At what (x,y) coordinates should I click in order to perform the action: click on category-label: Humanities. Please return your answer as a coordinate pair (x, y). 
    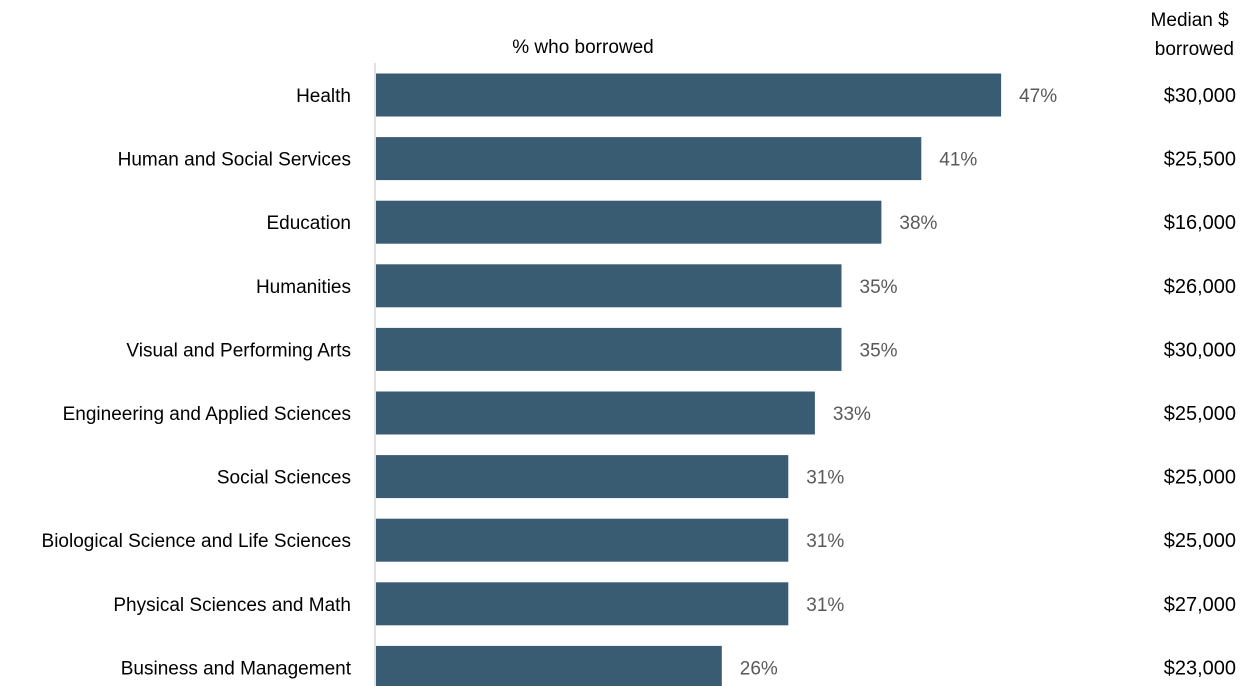
    Looking at the image, I should click on (303, 287).